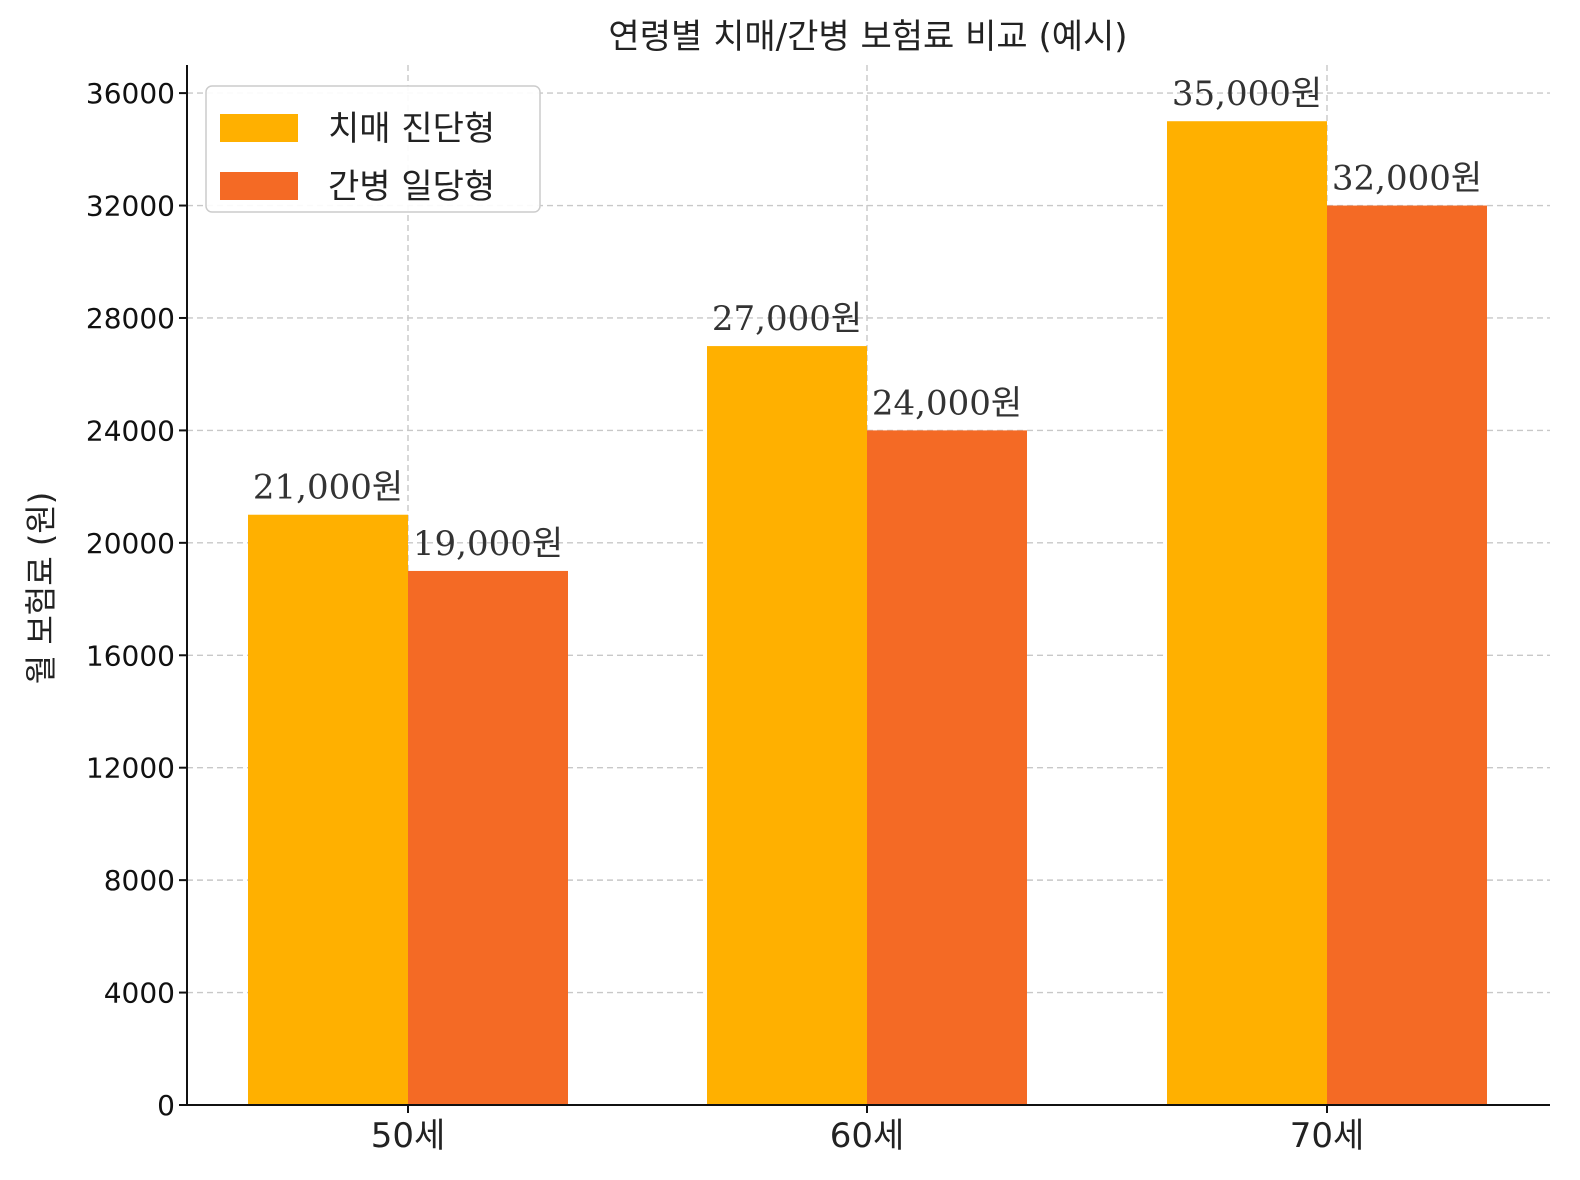  Describe the element at coordinates (130, 768) in the screenshot. I see `y-tick-label: 12000` at that location.